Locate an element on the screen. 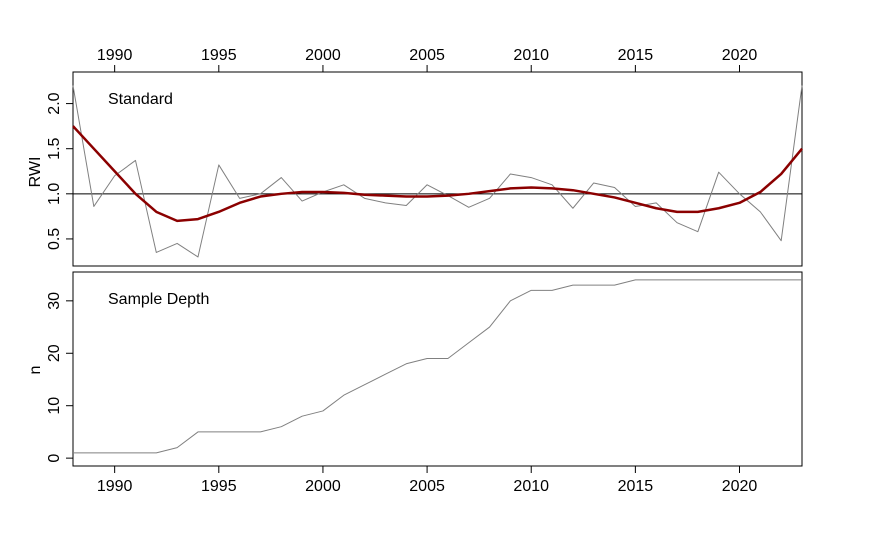 This screenshot has width=875, height=540. rwi-axis-label: RWI is located at coordinates (35, 172).